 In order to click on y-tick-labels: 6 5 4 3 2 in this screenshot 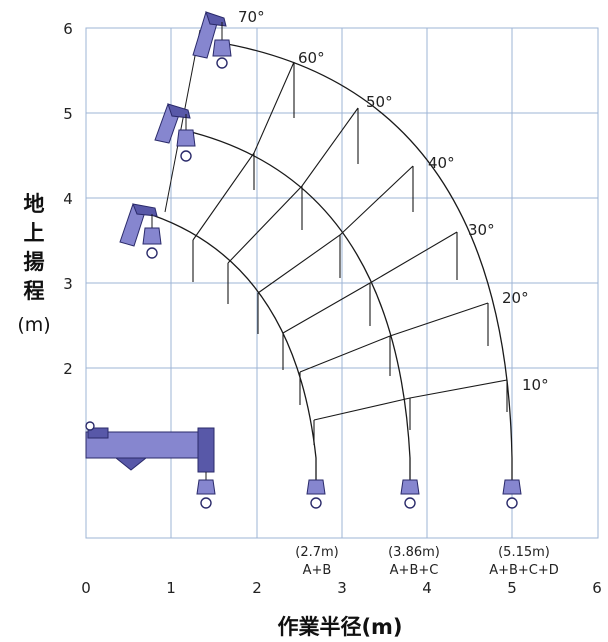, I will do `click(68, 199)`.